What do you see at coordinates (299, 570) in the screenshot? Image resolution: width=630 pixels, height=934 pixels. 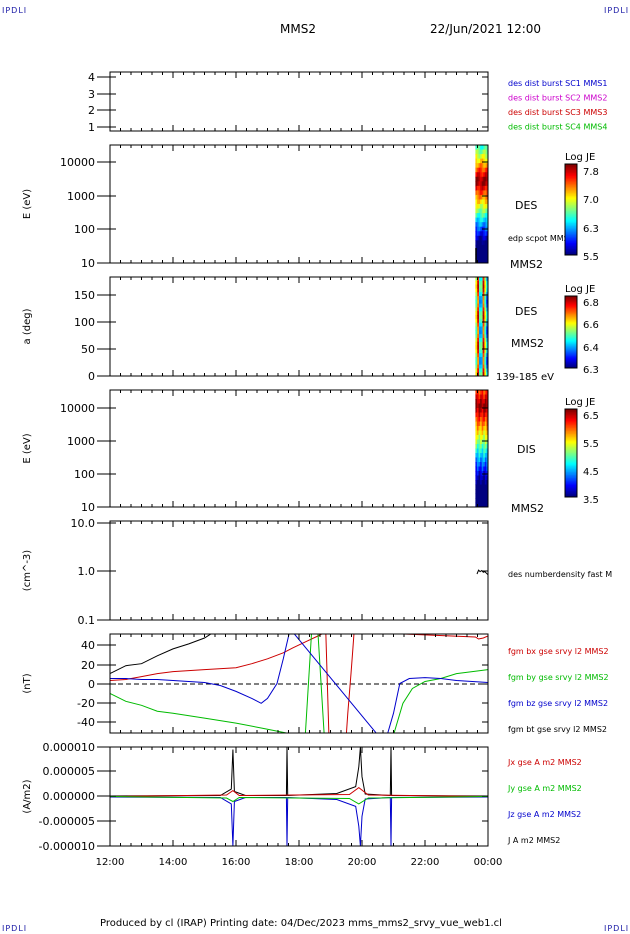 I see `panel-frame` at bounding box center [299, 570].